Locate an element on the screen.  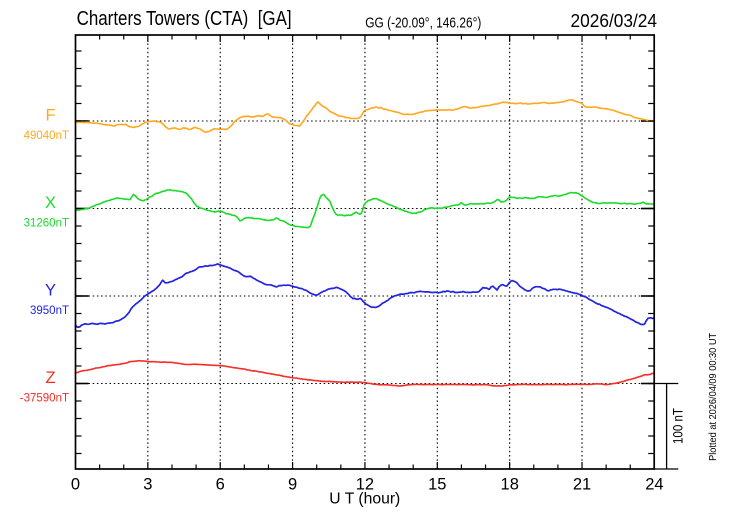
svg-text: 3950nT is located at coordinates (49, 311).